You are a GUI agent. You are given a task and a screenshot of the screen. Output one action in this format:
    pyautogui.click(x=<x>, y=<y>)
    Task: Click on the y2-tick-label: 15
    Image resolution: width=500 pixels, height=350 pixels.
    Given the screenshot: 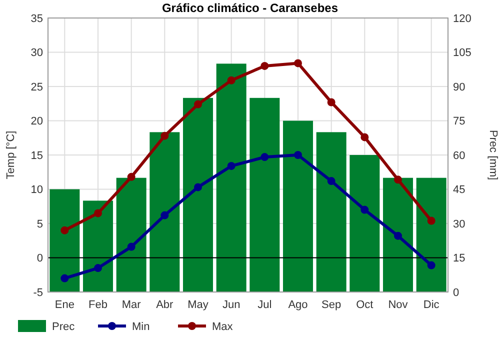 What is the action you would take?
    pyautogui.click(x=459, y=258)
    